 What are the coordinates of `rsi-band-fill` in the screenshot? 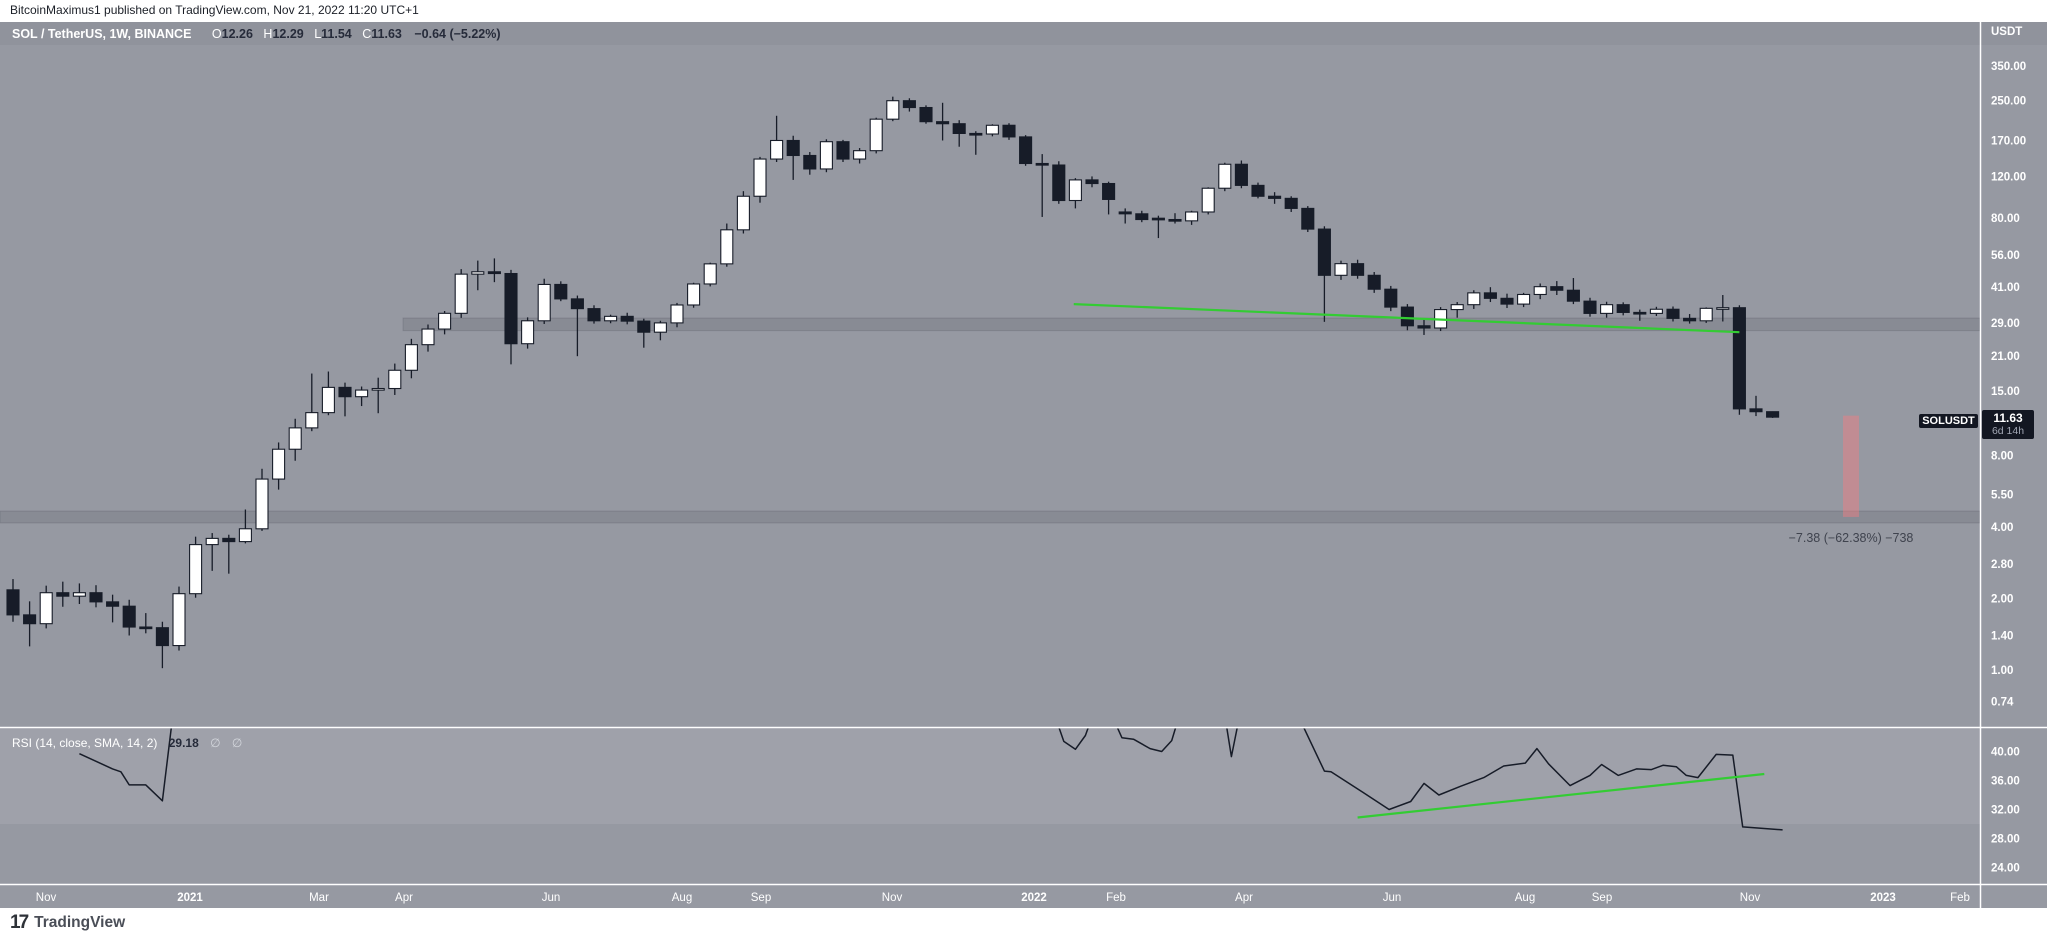 It's located at (990, 776).